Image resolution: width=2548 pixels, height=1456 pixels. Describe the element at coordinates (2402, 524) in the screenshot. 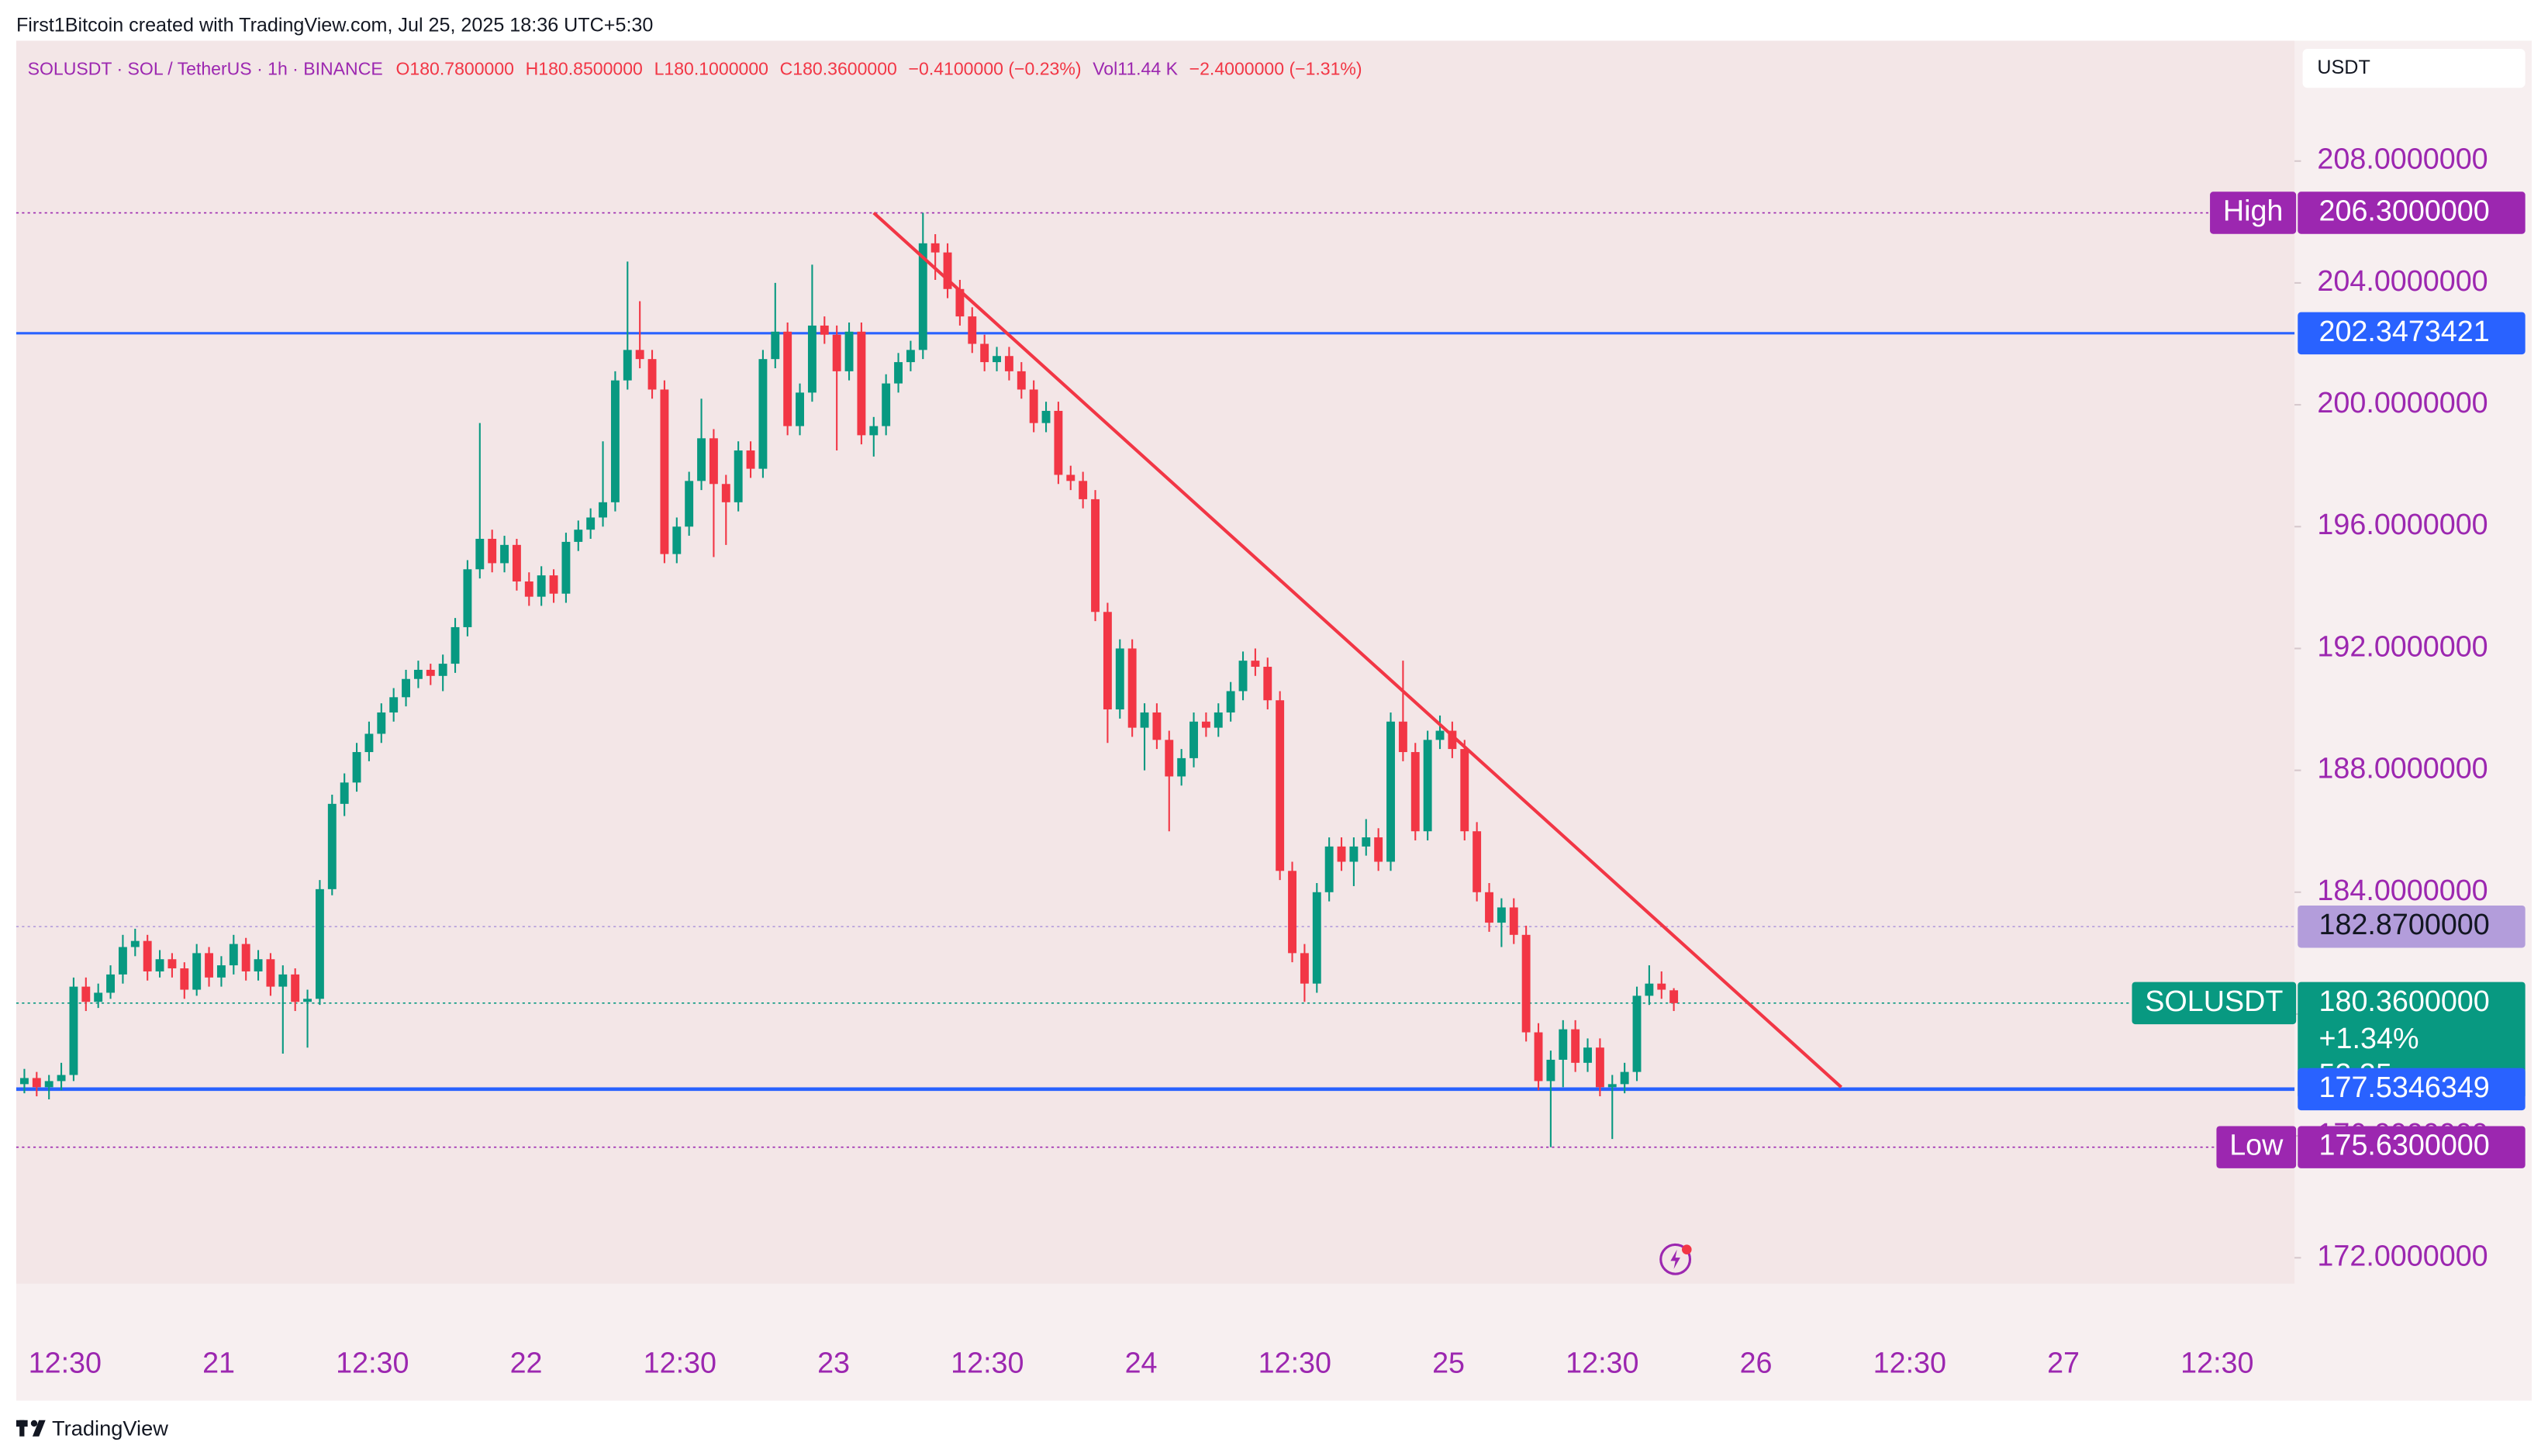

I see `y-tick-label: 196.0000000` at that location.